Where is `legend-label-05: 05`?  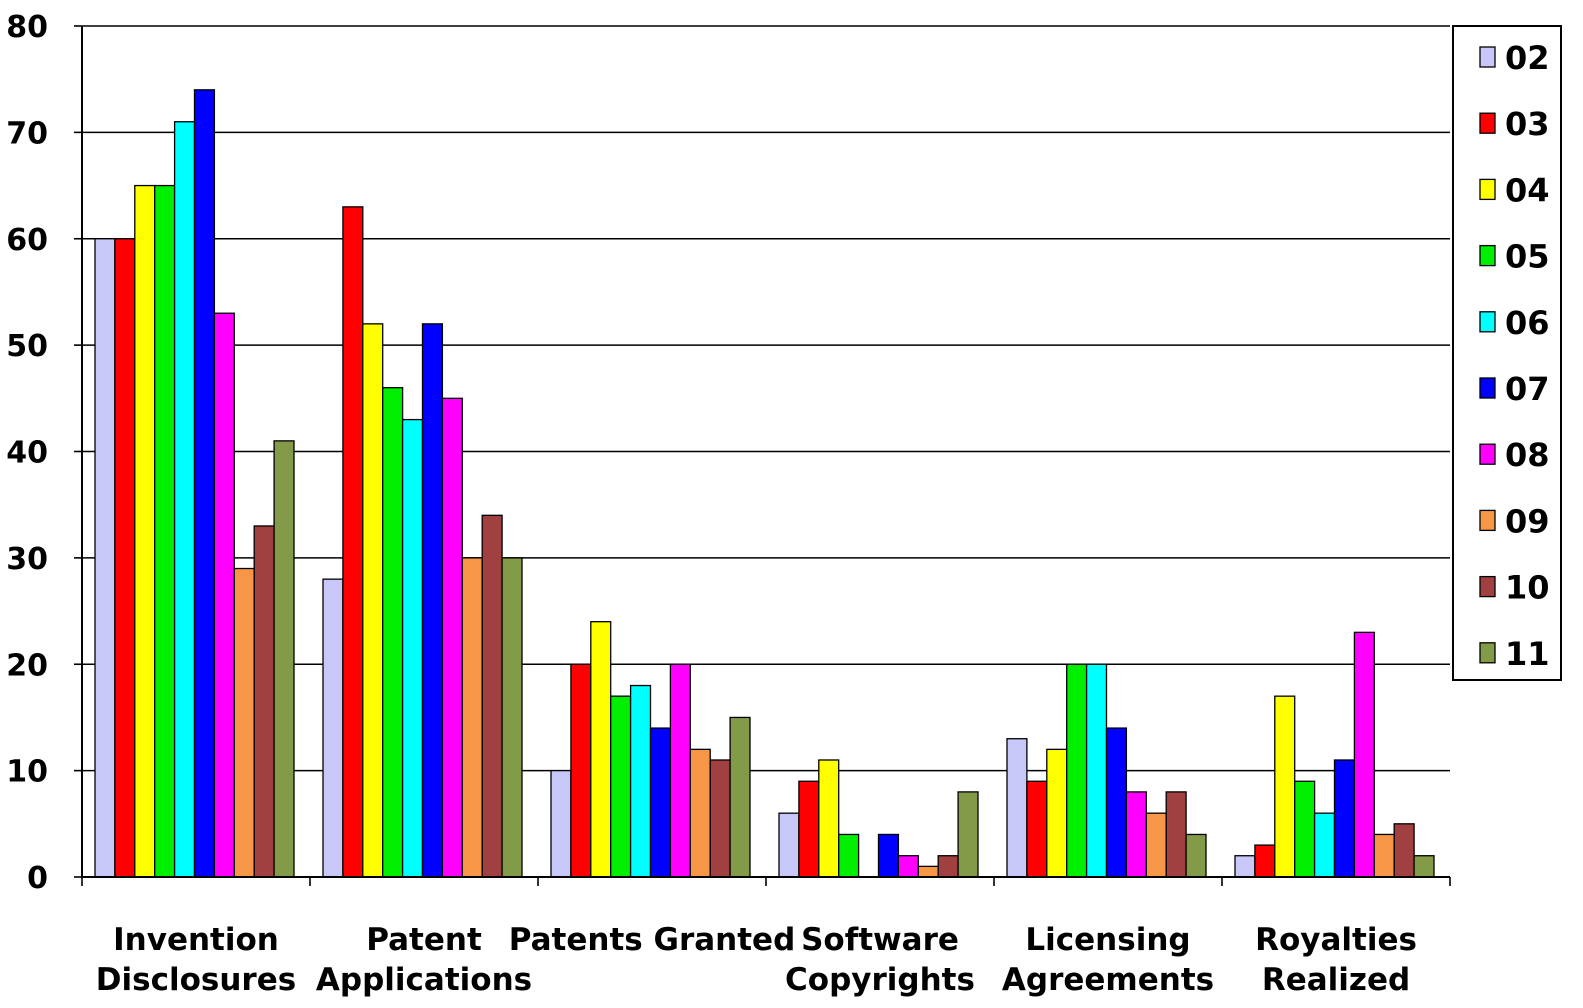 legend-label-05: 05 is located at coordinates (1527, 257).